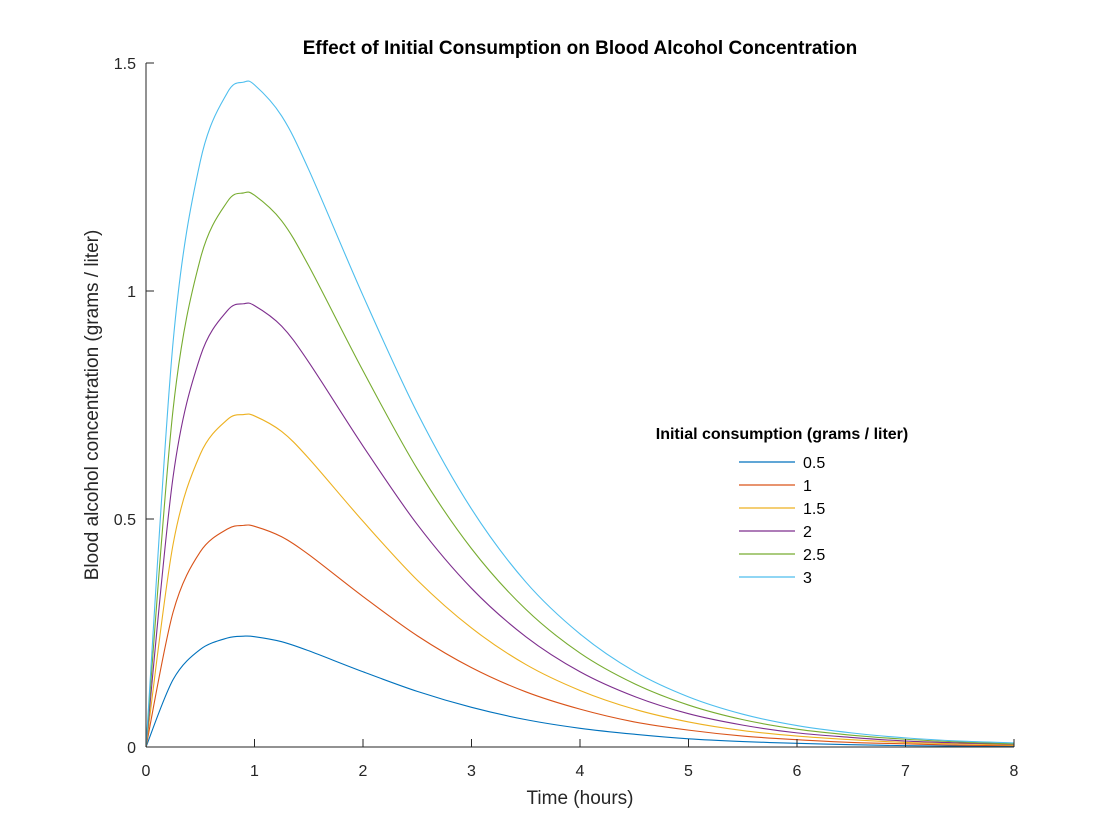  Describe the element at coordinates (471, 771) in the screenshot. I see `x-tick-label: 3` at that location.